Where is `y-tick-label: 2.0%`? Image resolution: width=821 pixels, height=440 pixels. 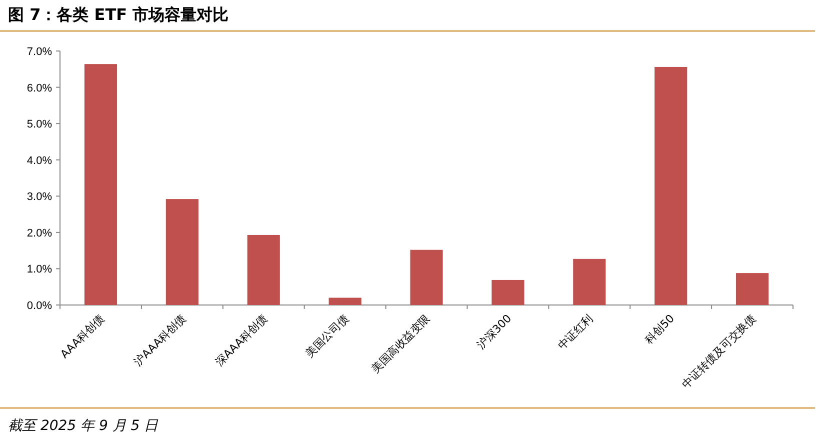 y-tick-label: 2.0% is located at coordinates (39, 233).